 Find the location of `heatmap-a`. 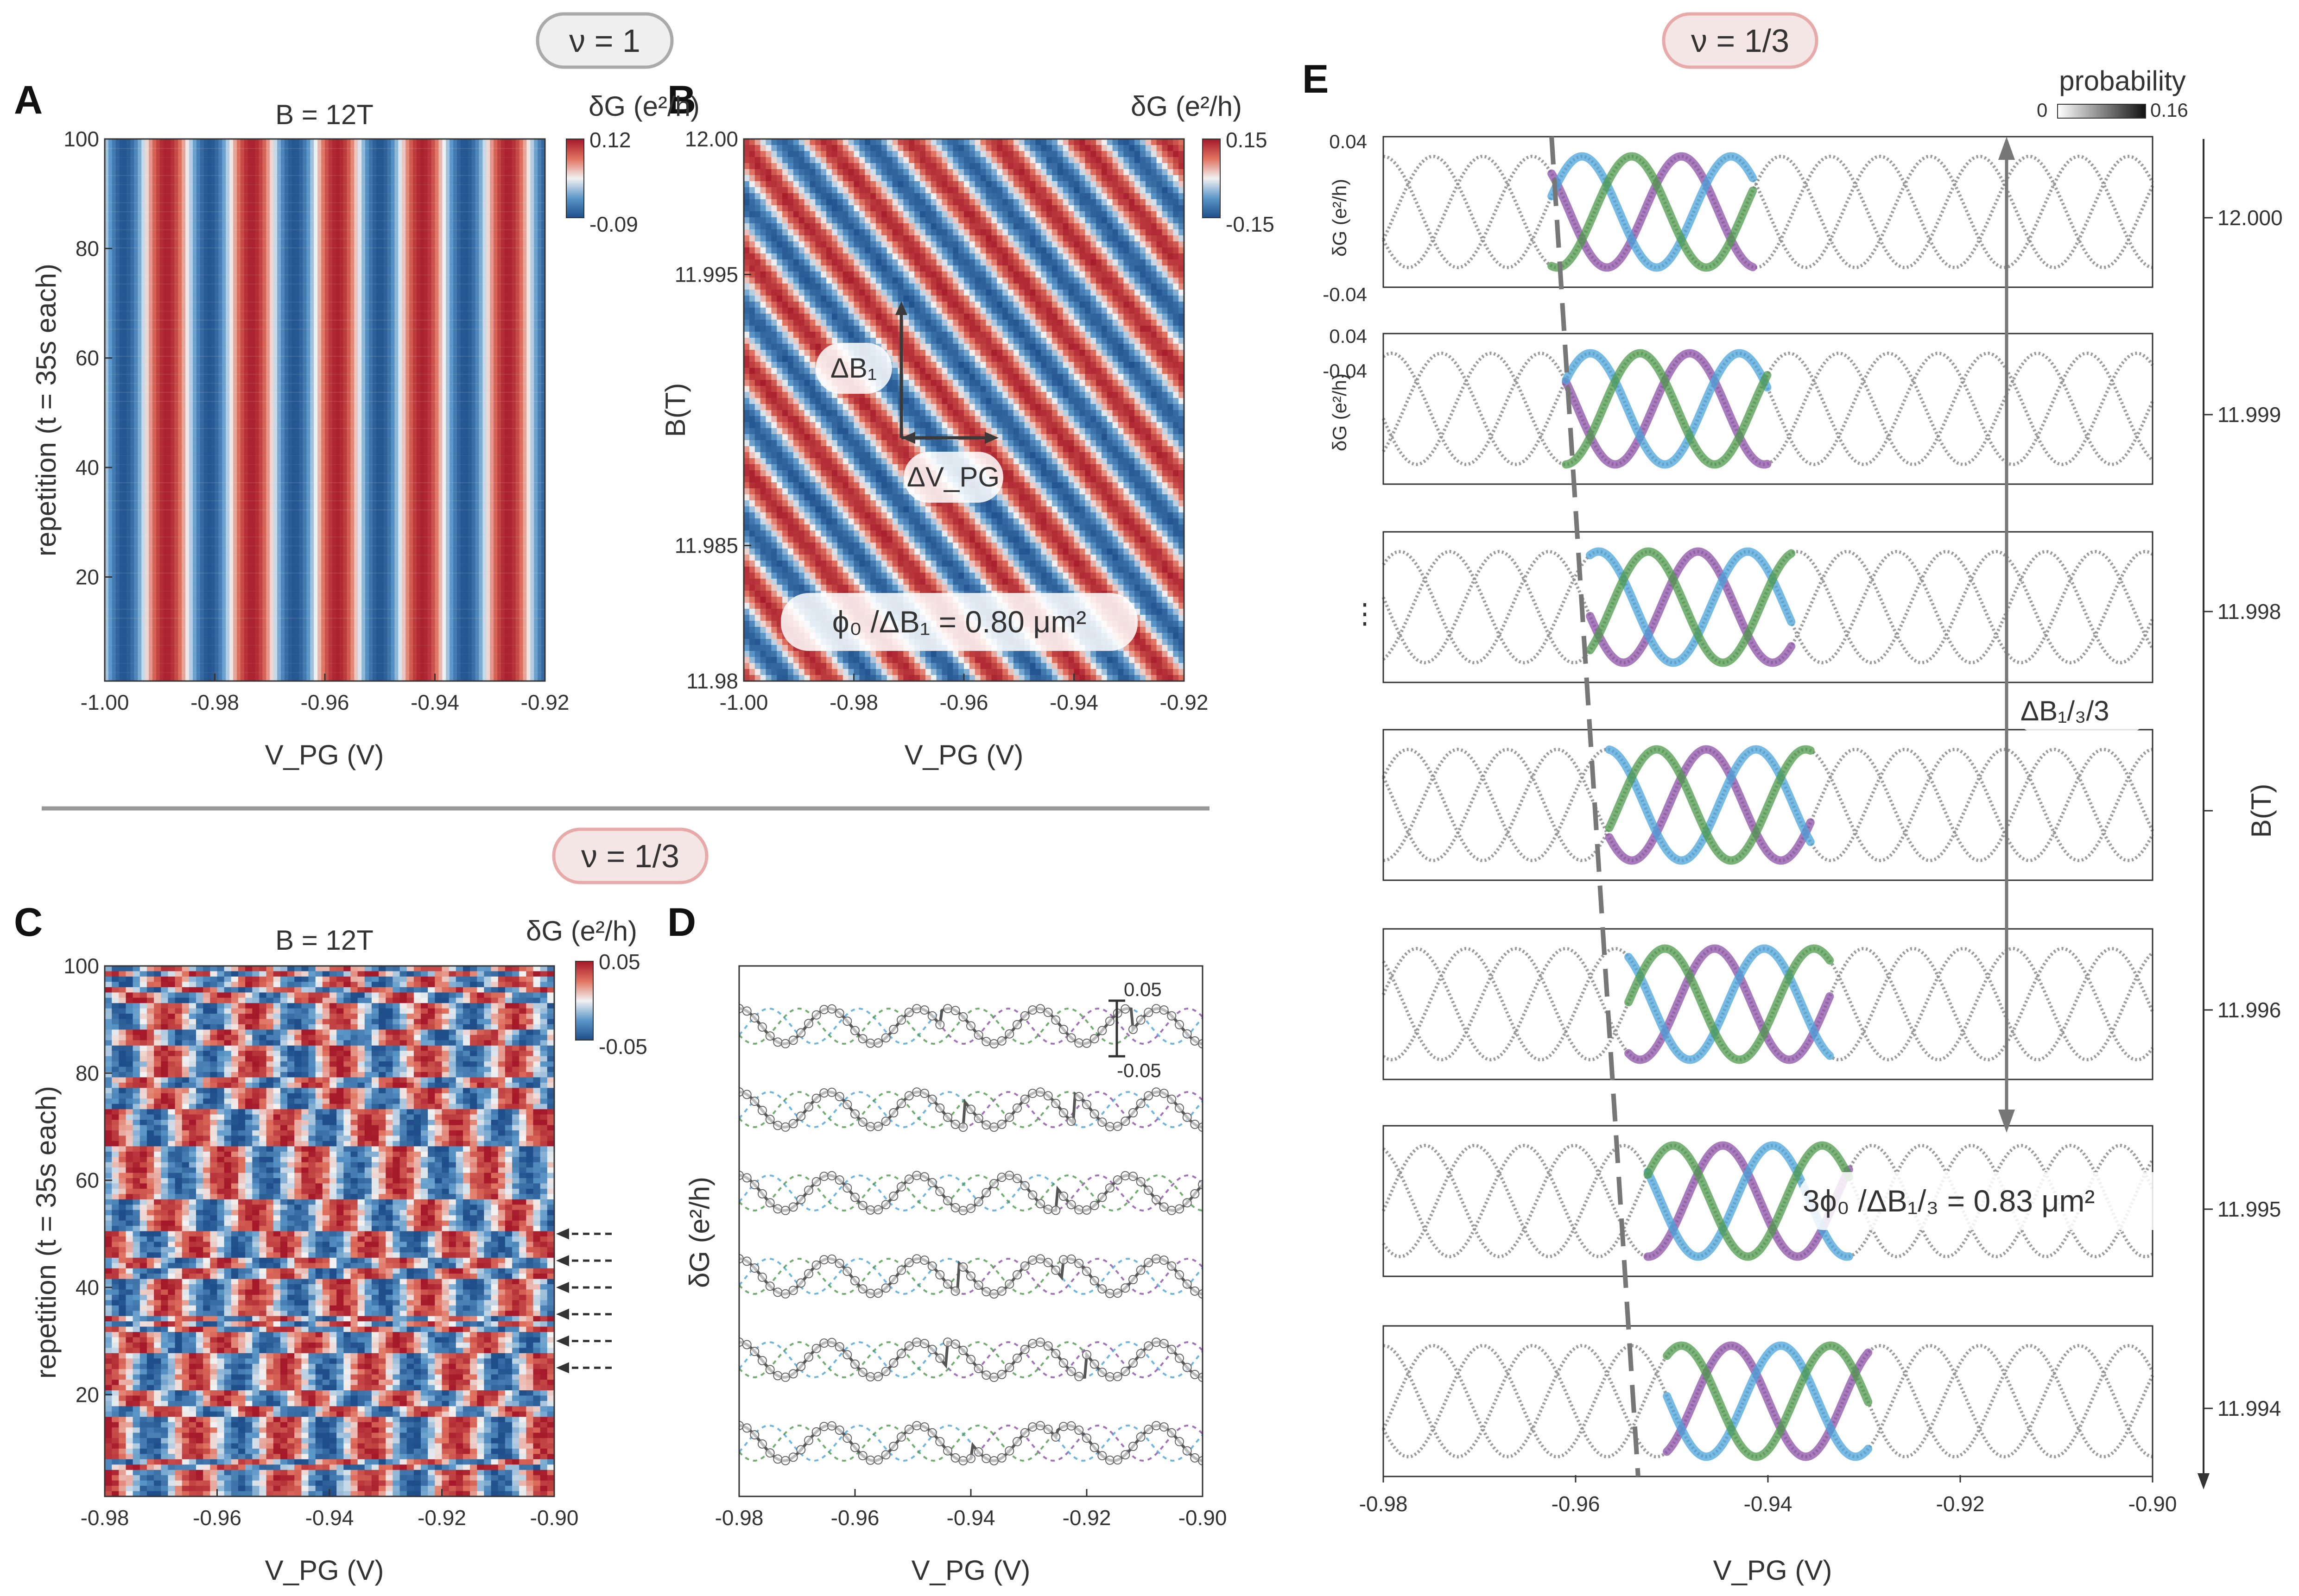

heatmap-a is located at coordinates (325, 410).